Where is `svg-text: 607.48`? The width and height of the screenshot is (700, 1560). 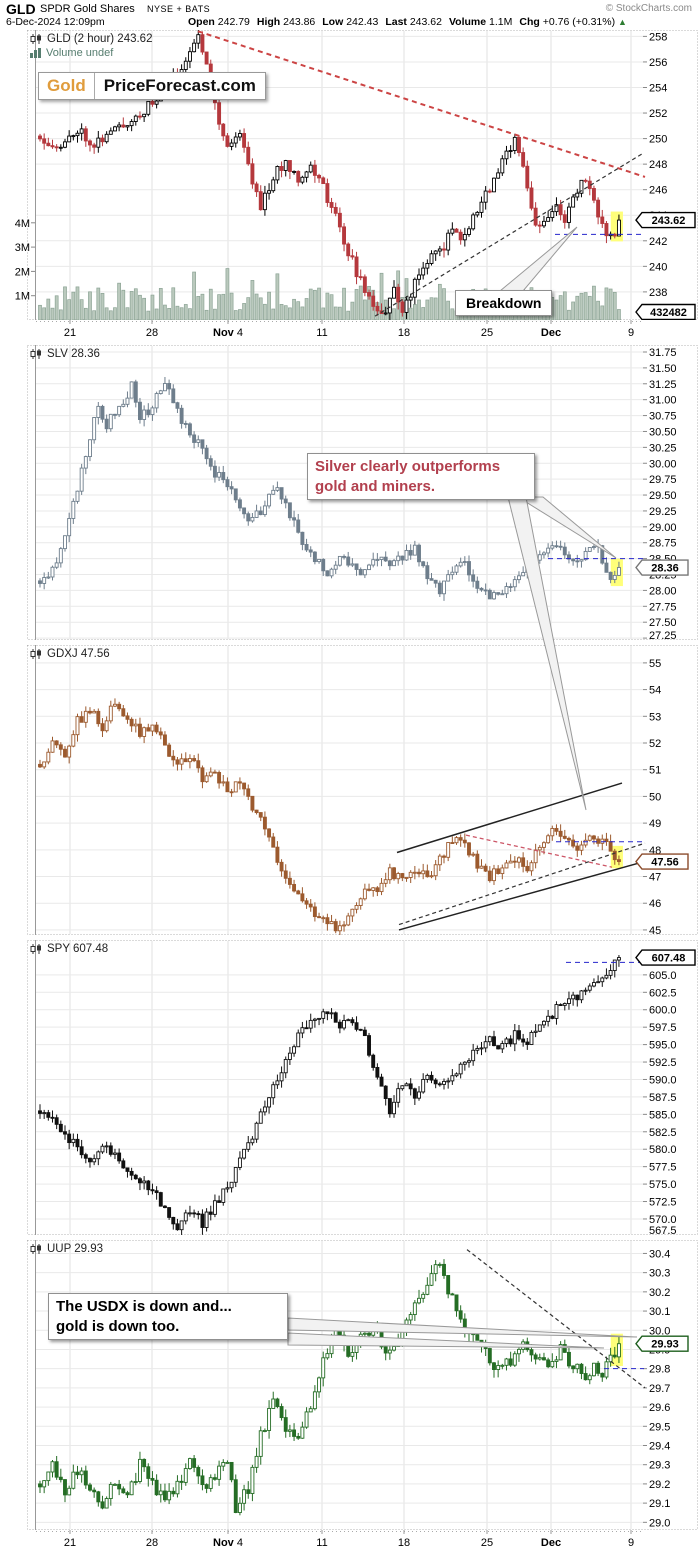 svg-text: 607.48 is located at coordinates (669, 959).